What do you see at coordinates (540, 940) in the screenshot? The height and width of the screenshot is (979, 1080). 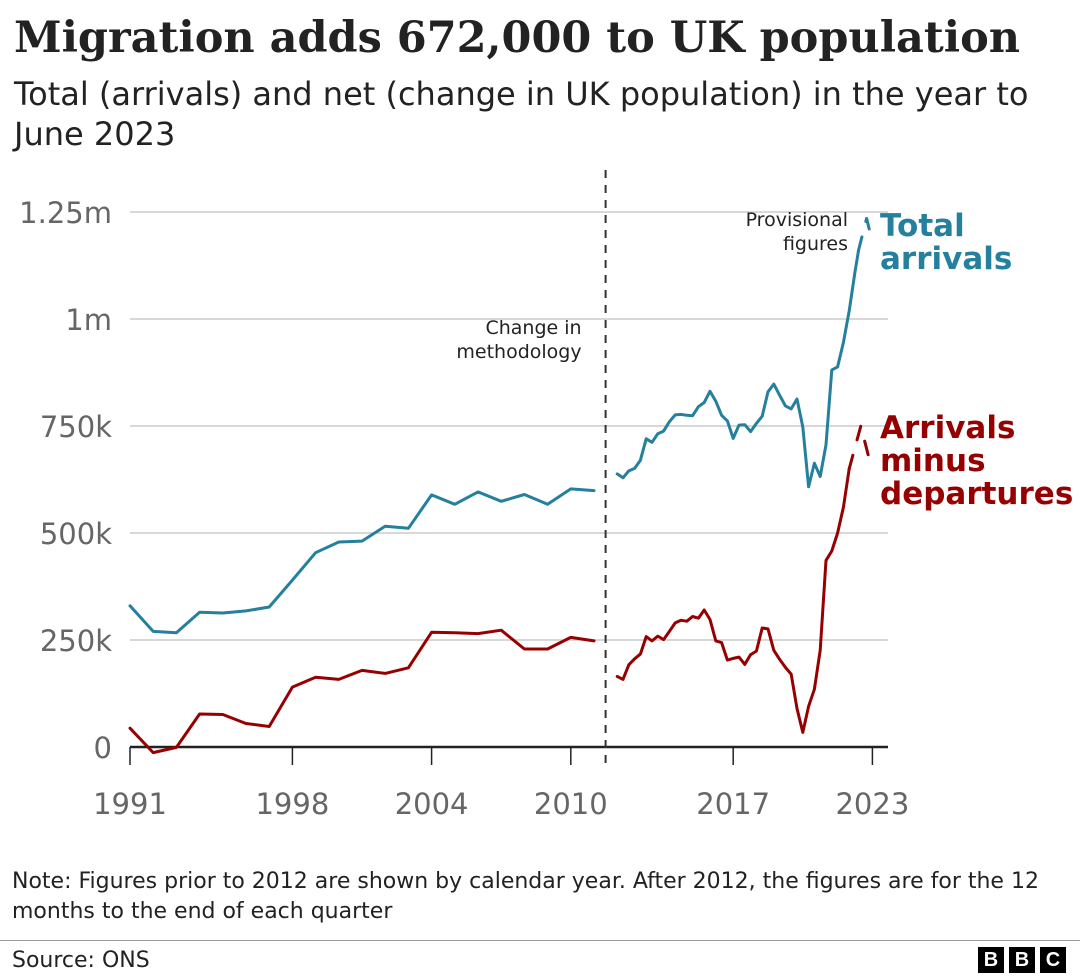 I see `footer-divider` at bounding box center [540, 940].